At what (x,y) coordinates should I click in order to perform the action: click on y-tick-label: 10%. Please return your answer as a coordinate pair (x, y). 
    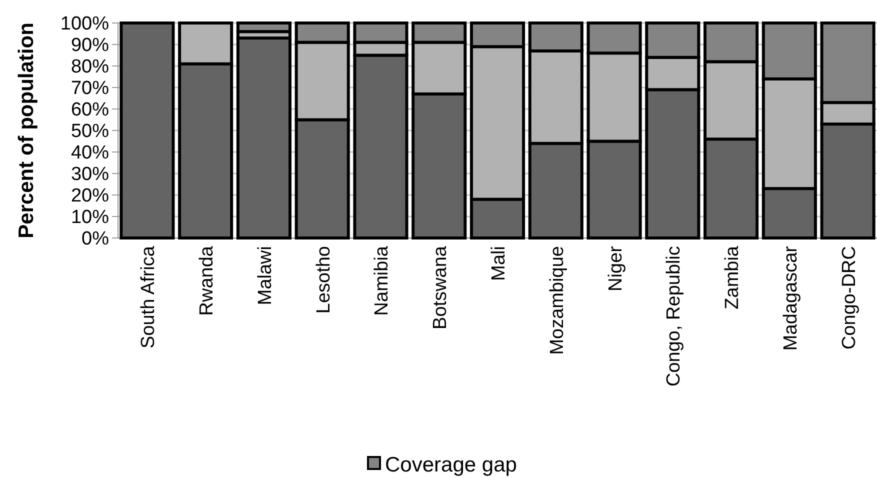
    Looking at the image, I should click on (90, 217).